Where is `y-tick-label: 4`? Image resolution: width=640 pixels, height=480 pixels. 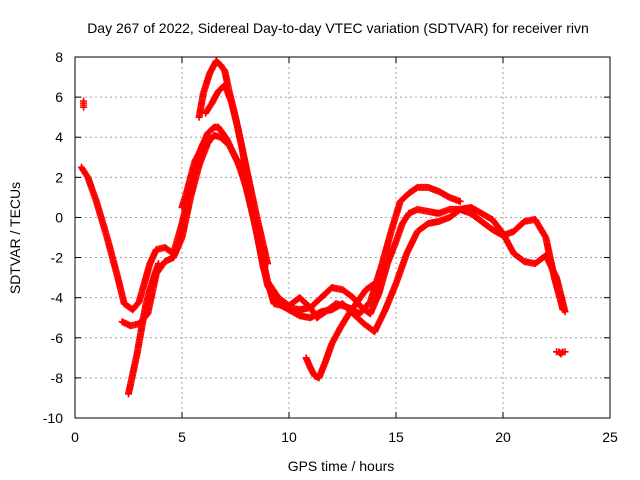 y-tick-label: 4 is located at coordinates (59, 137).